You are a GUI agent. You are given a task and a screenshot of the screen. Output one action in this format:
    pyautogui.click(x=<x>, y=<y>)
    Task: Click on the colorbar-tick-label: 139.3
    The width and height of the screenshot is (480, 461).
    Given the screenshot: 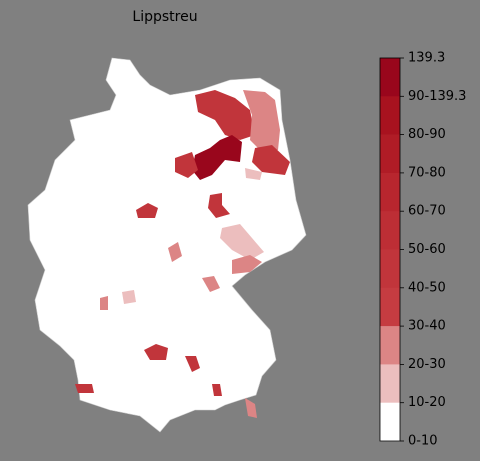 What is the action you would take?
    pyautogui.click(x=426, y=58)
    